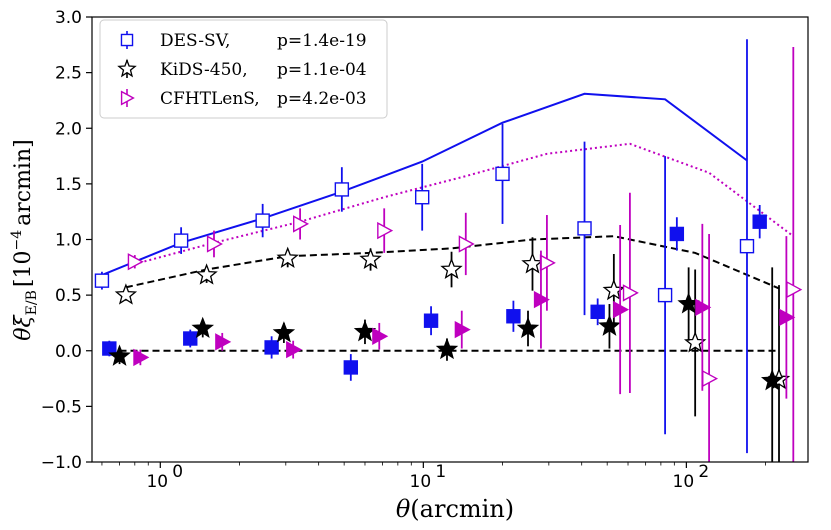 This screenshot has height=530, width=831. Describe the element at coordinates (68, 18) in the screenshot. I see `y-tick-label: 3.0` at that location.